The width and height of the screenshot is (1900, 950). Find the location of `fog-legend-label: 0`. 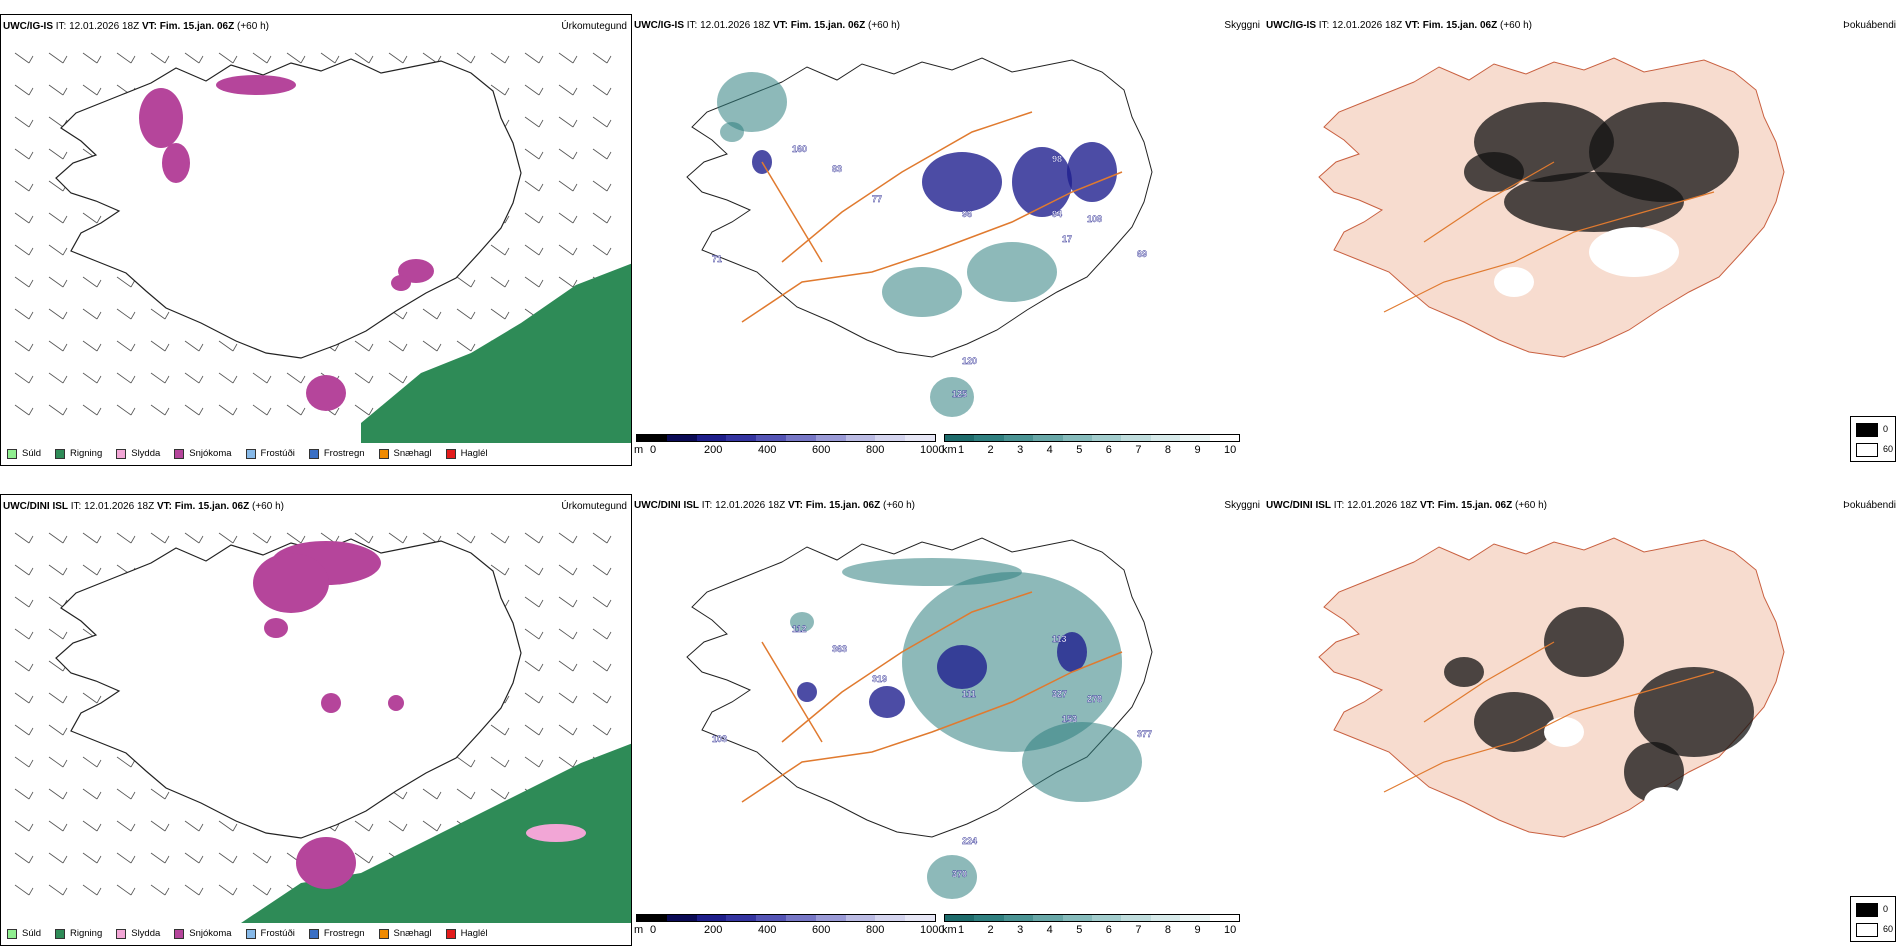

fog-legend-label: 0 is located at coordinates (1886, 429).